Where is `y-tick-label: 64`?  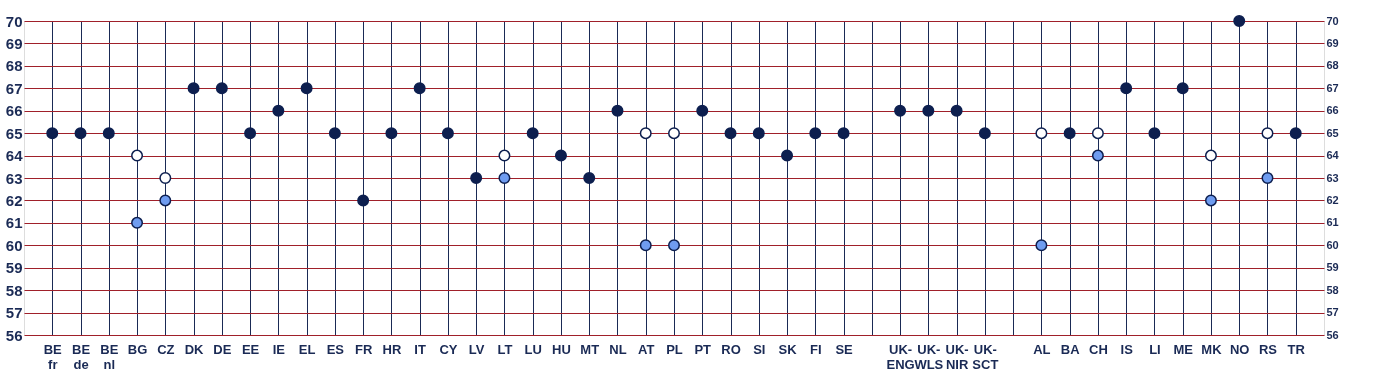
y-tick-label: 64 is located at coordinates (14, 156).